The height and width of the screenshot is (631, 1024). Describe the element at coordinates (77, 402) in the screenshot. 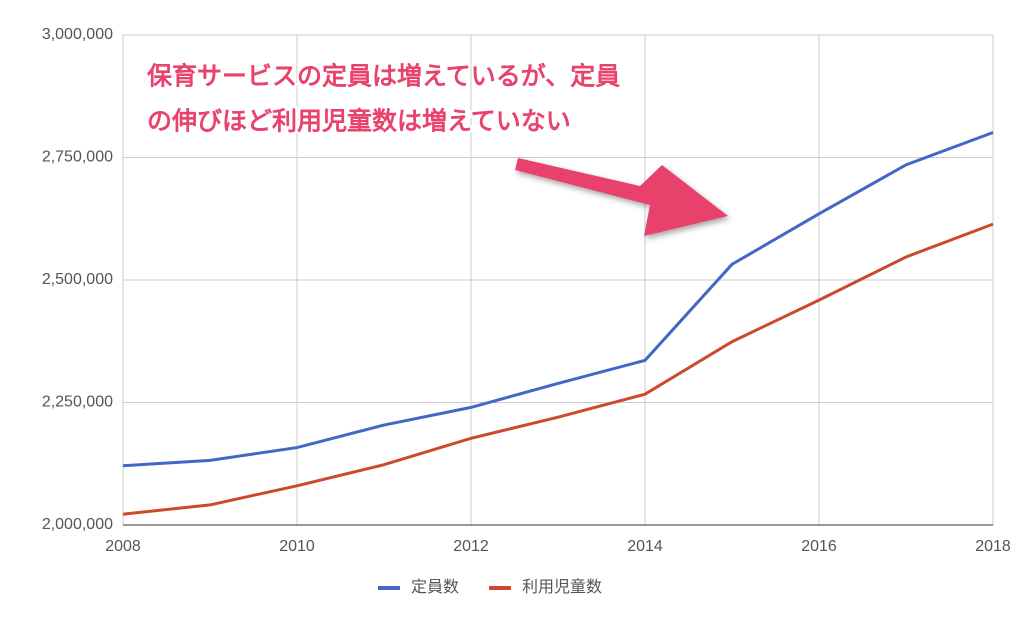

I see `y-tick-label: 2,250,000` at that location.